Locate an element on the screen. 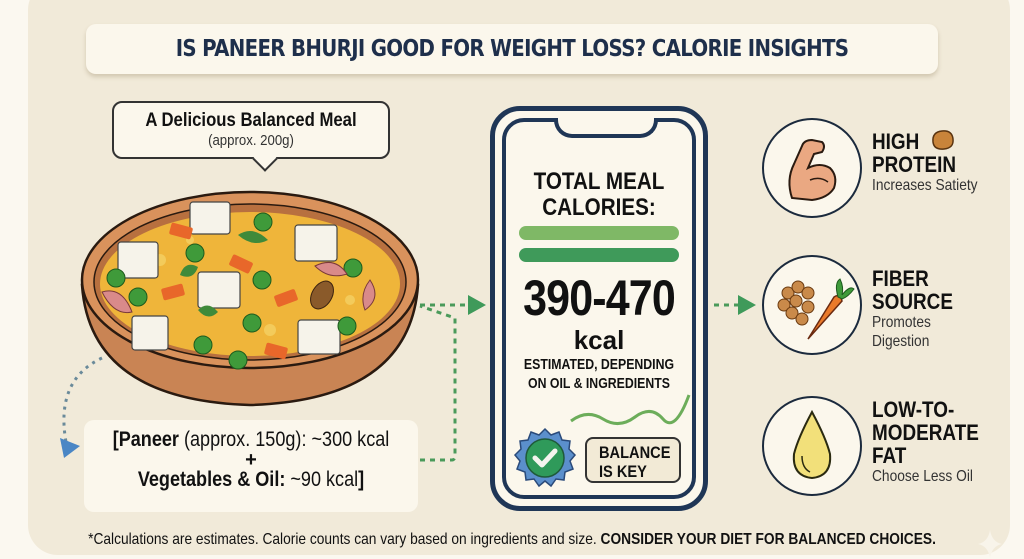 The width and height of the screenshot is (1024, 559). vegetables-detail: ~90 kcal is located at coordinates (322, 479).